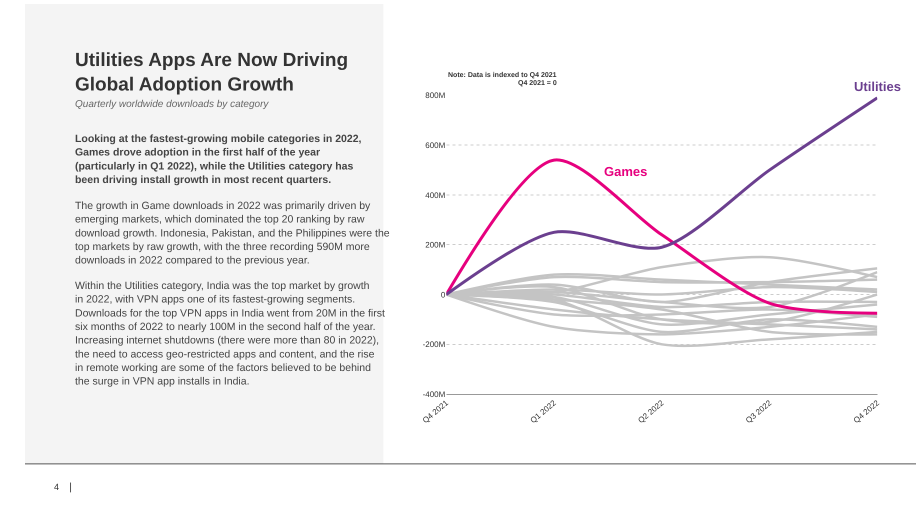  I want to click on text: 4, so click(57, 487).